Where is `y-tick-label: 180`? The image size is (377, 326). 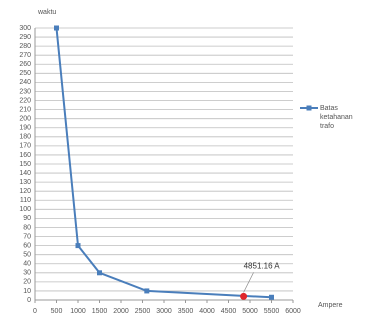 y-tick-label: 180 is located at coordinates (25, 137).